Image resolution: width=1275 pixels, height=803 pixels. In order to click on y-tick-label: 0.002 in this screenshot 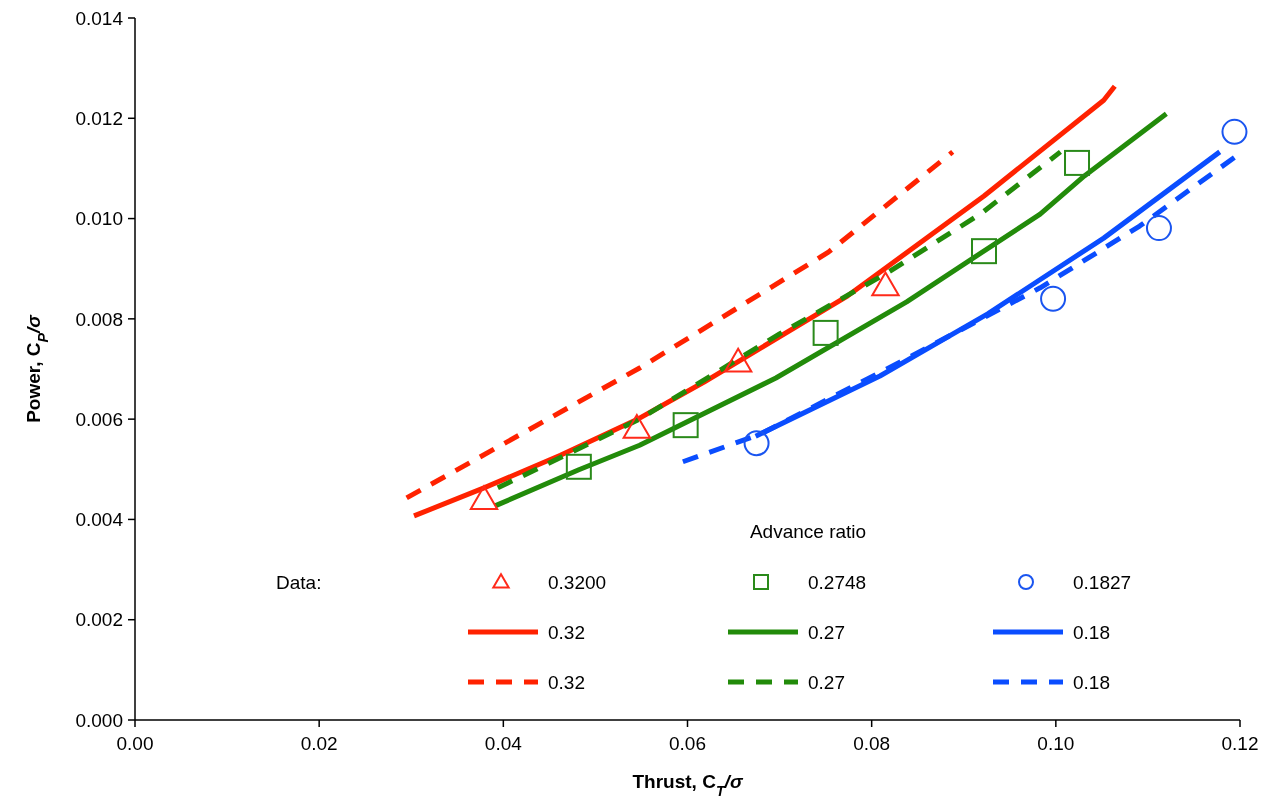, I will do `click(99, 620)`.